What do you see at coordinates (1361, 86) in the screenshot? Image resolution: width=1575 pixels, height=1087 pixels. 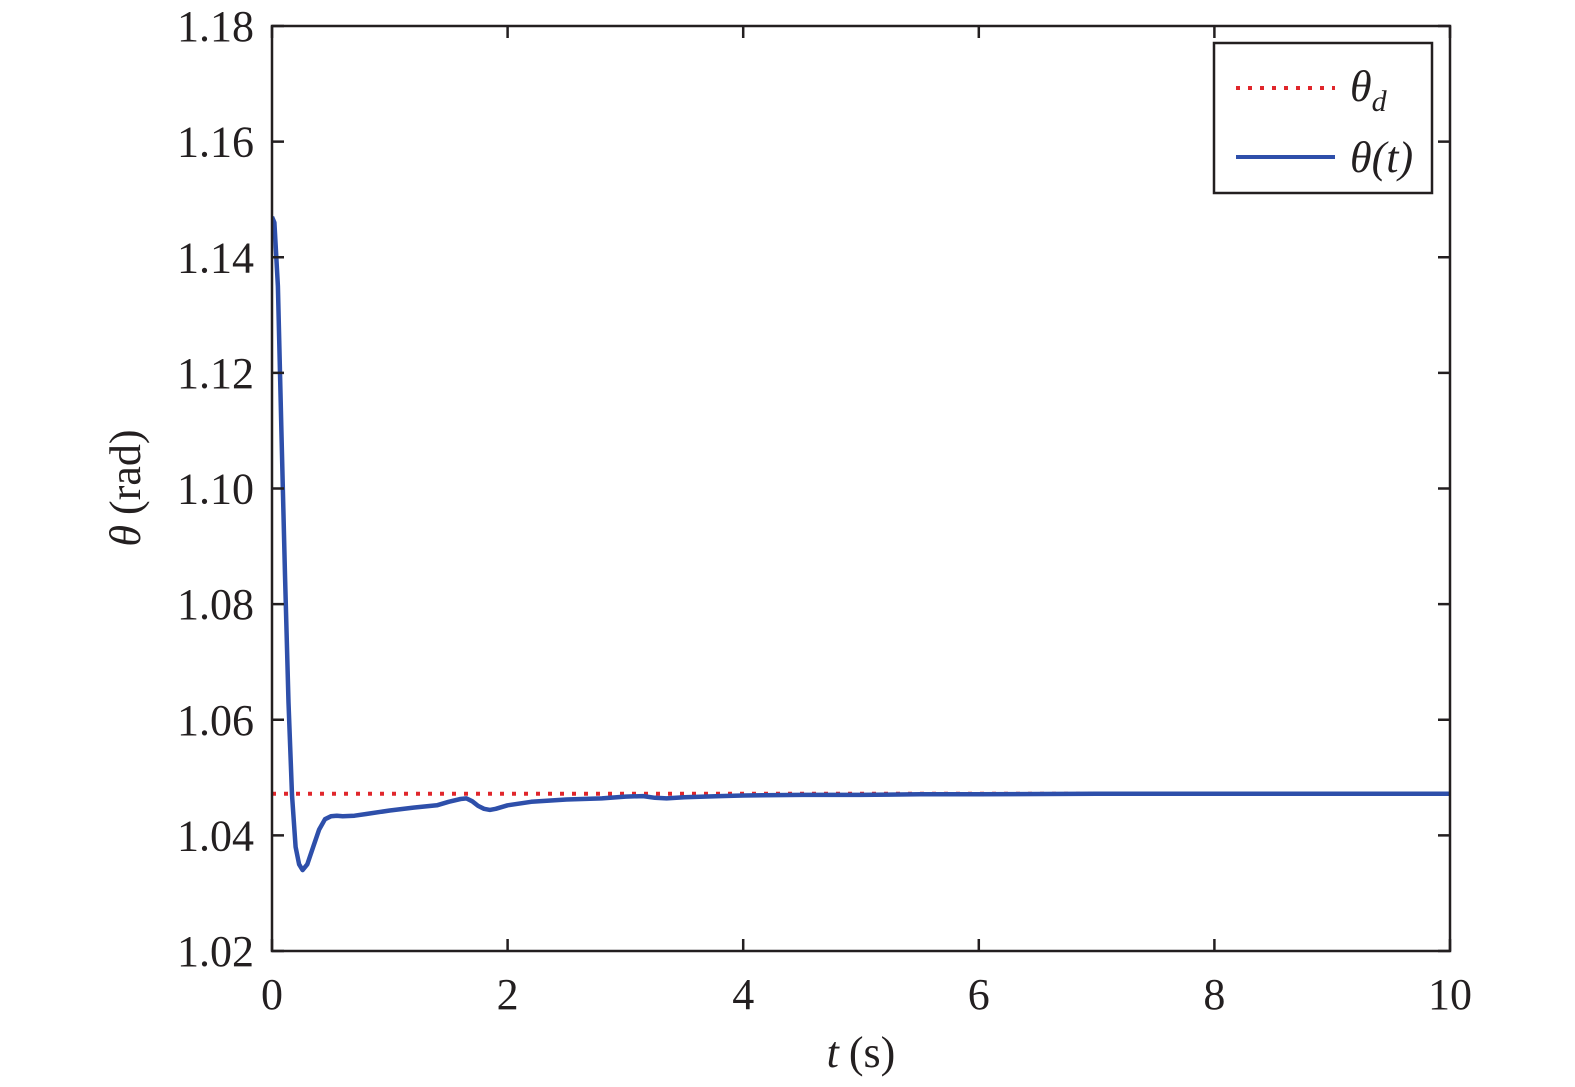 I see `legend-entry-theta-d-main: θ` at bounding box center [1361, 86].